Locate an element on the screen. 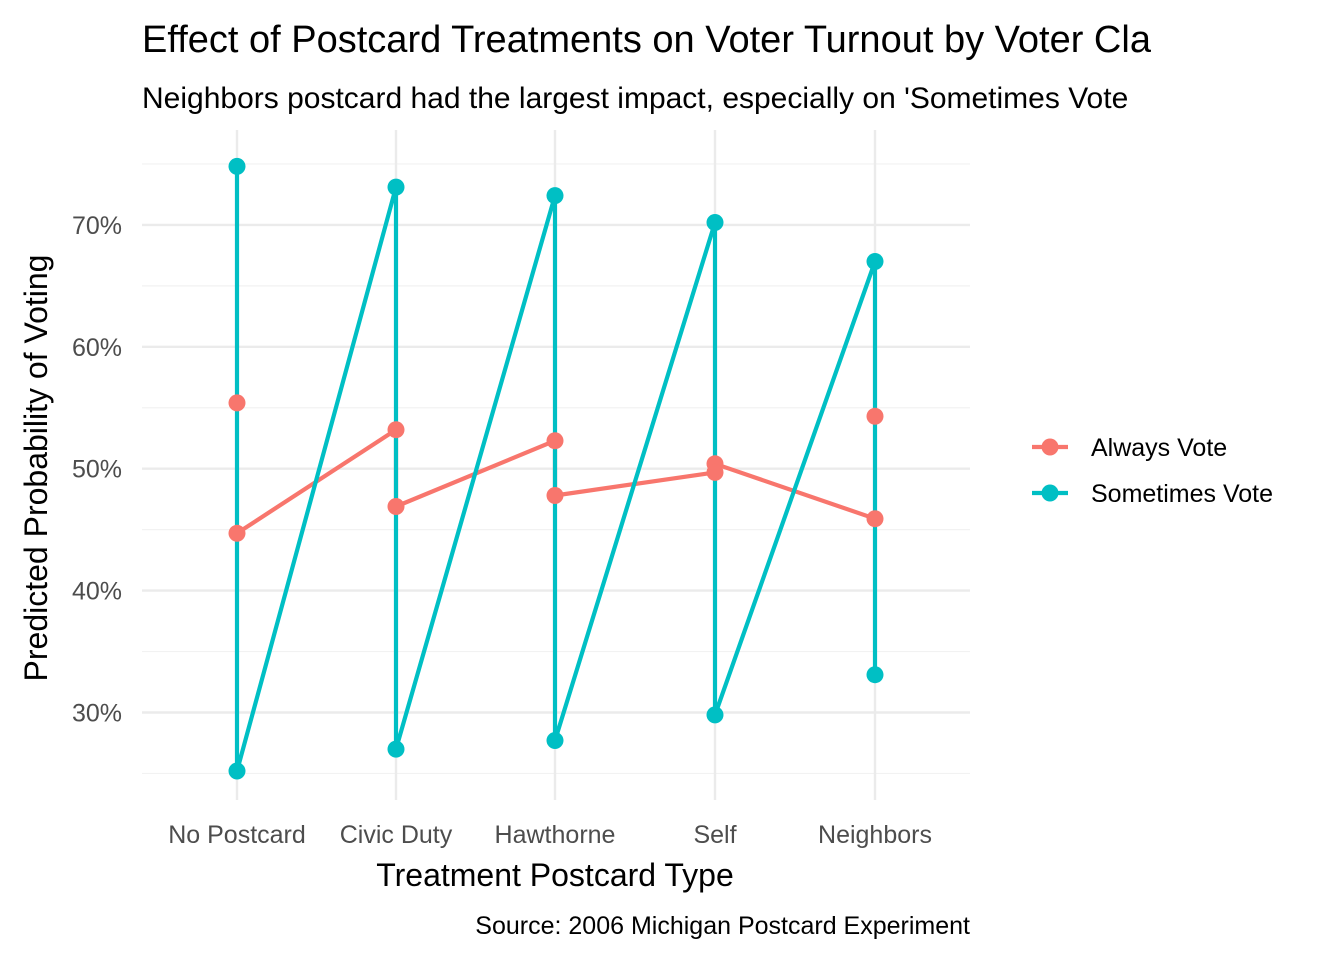  y-axis-ticks: 30% 40% 50% 60% 70% is located at coordinates (97, 470).